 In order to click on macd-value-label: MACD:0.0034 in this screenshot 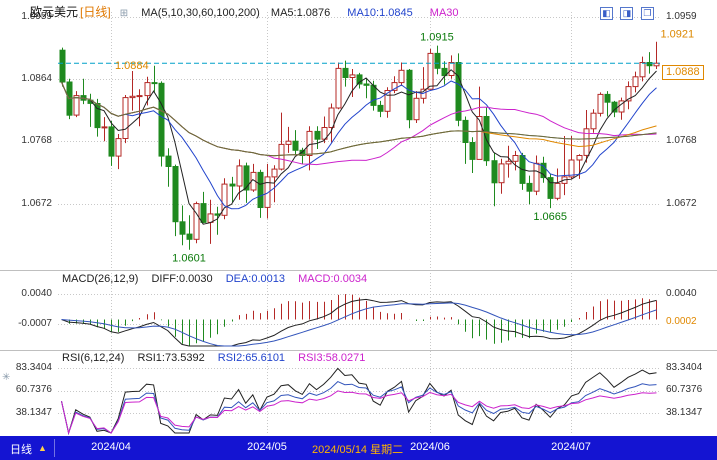, I will do `click(333, 279)`.